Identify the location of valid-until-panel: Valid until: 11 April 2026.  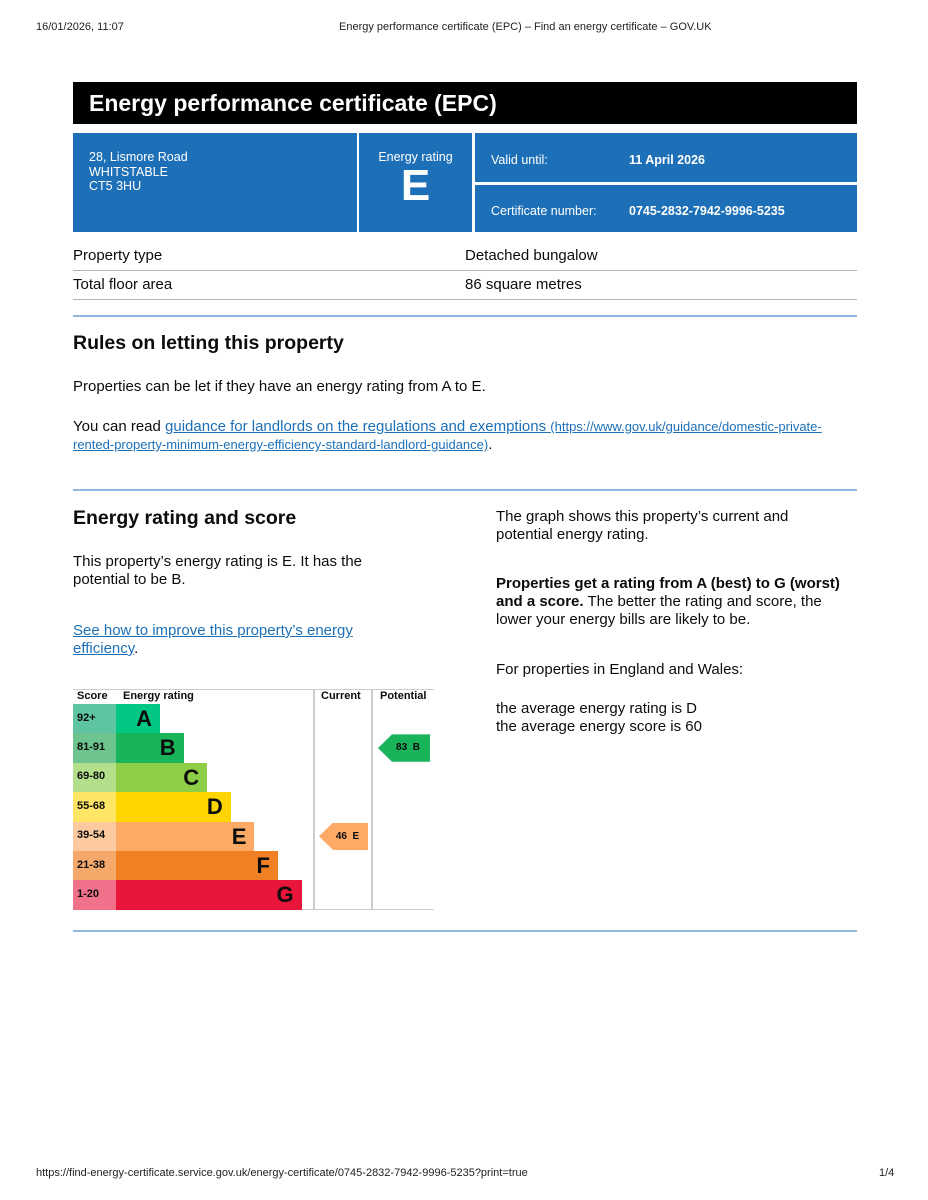
(666, 157).